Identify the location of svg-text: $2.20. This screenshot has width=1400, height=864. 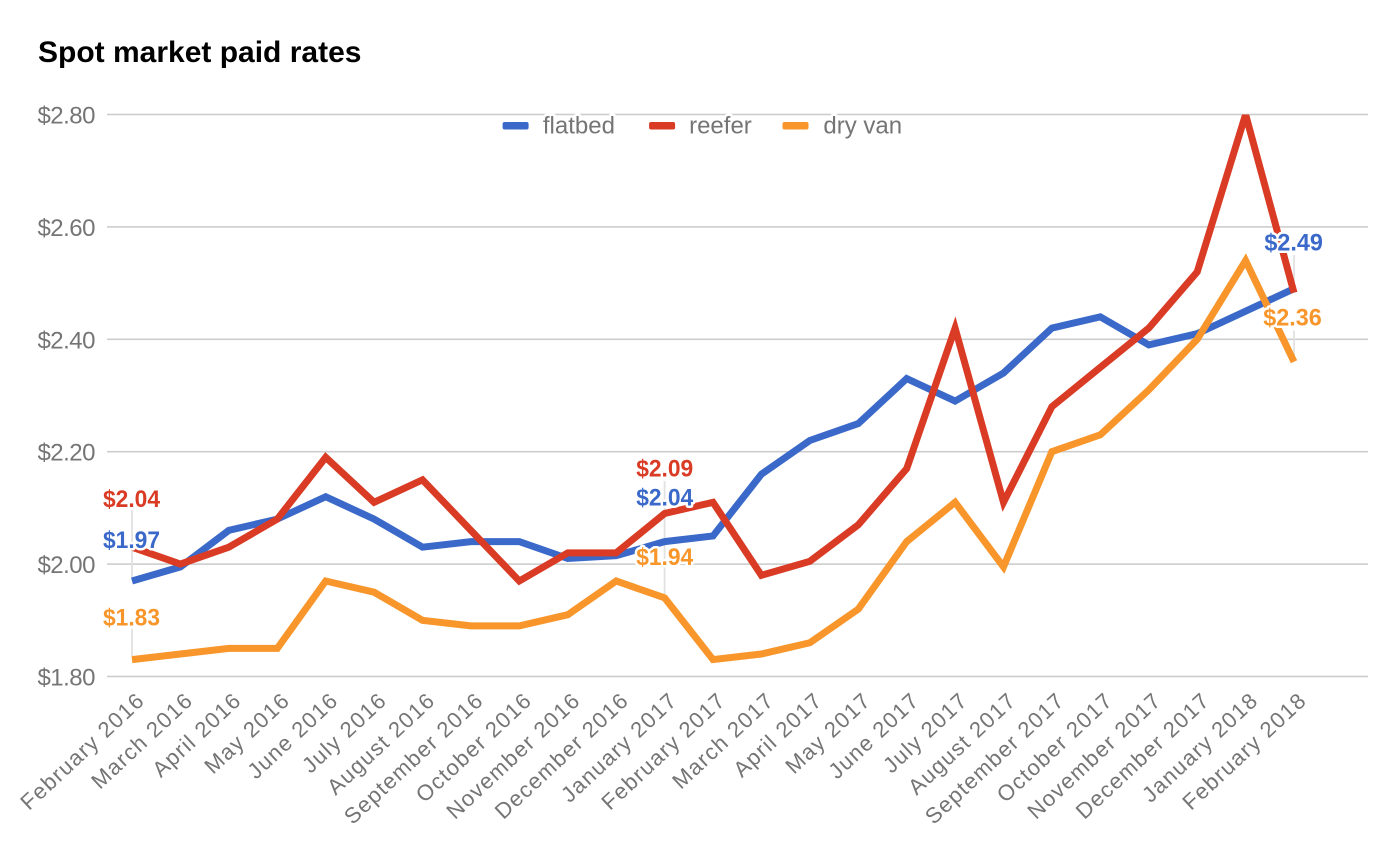
(66, 453).